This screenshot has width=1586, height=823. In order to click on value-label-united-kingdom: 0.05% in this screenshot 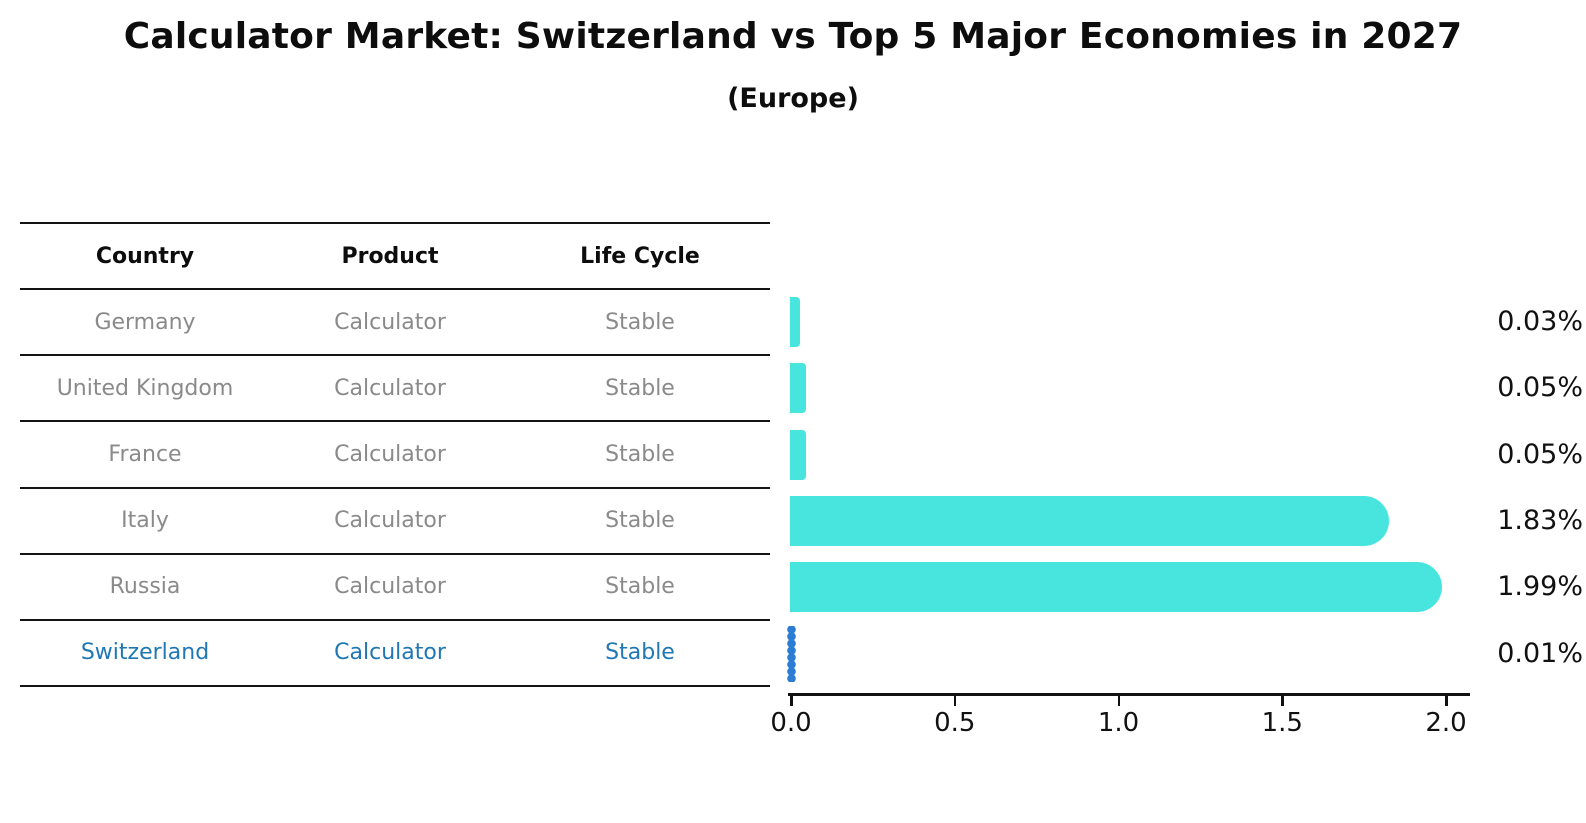, I will do `click(1540, 388)`.